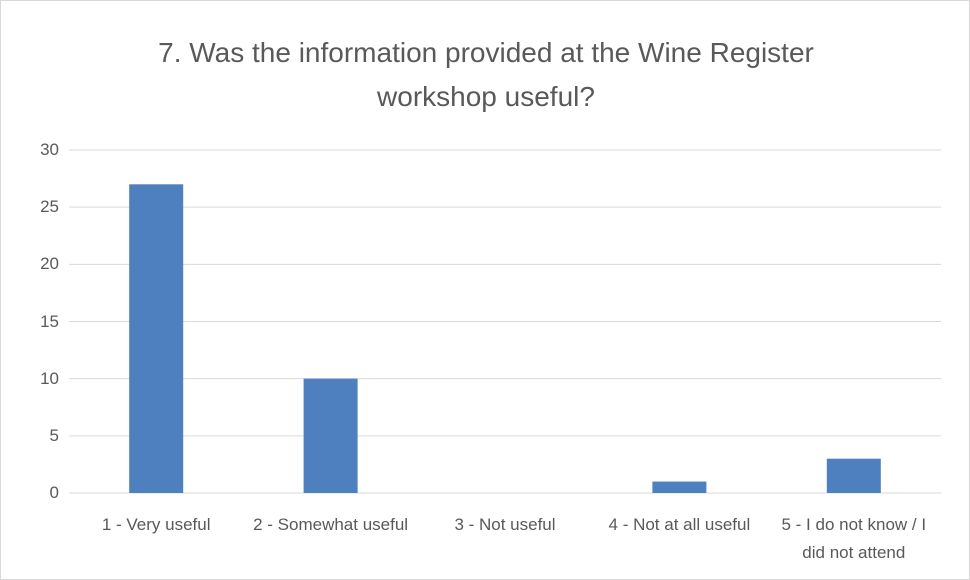 The width and height of the screenshot is (970, 580). Describe the element at coordinates (49, 149) in the screenshot. I see `y-tick-label: 30` at that location.